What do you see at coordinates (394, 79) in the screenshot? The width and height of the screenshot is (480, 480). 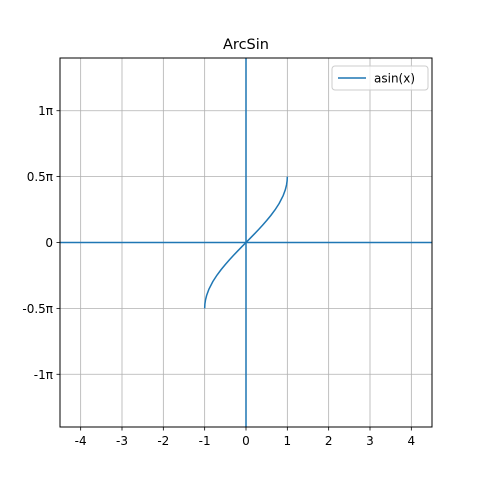 I see `legend-label: asin(x)` at bounding box center [394, 79].